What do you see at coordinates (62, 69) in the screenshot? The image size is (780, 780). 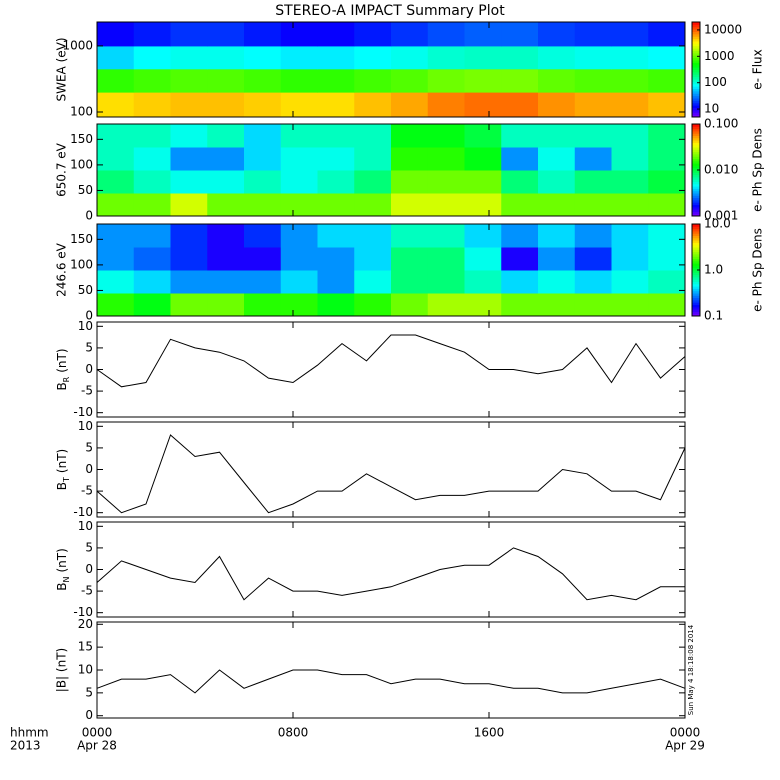 I see `y-axis-label: SWEA (eV)` at bounding box center [62, 69].